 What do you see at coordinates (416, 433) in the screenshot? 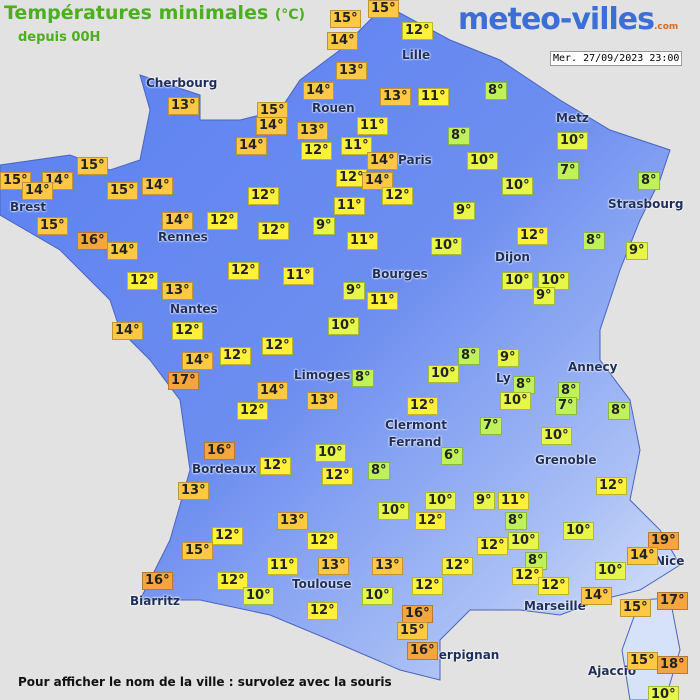
I see `city-label: Clermont Ferrand` at bounding box center [416, 433].